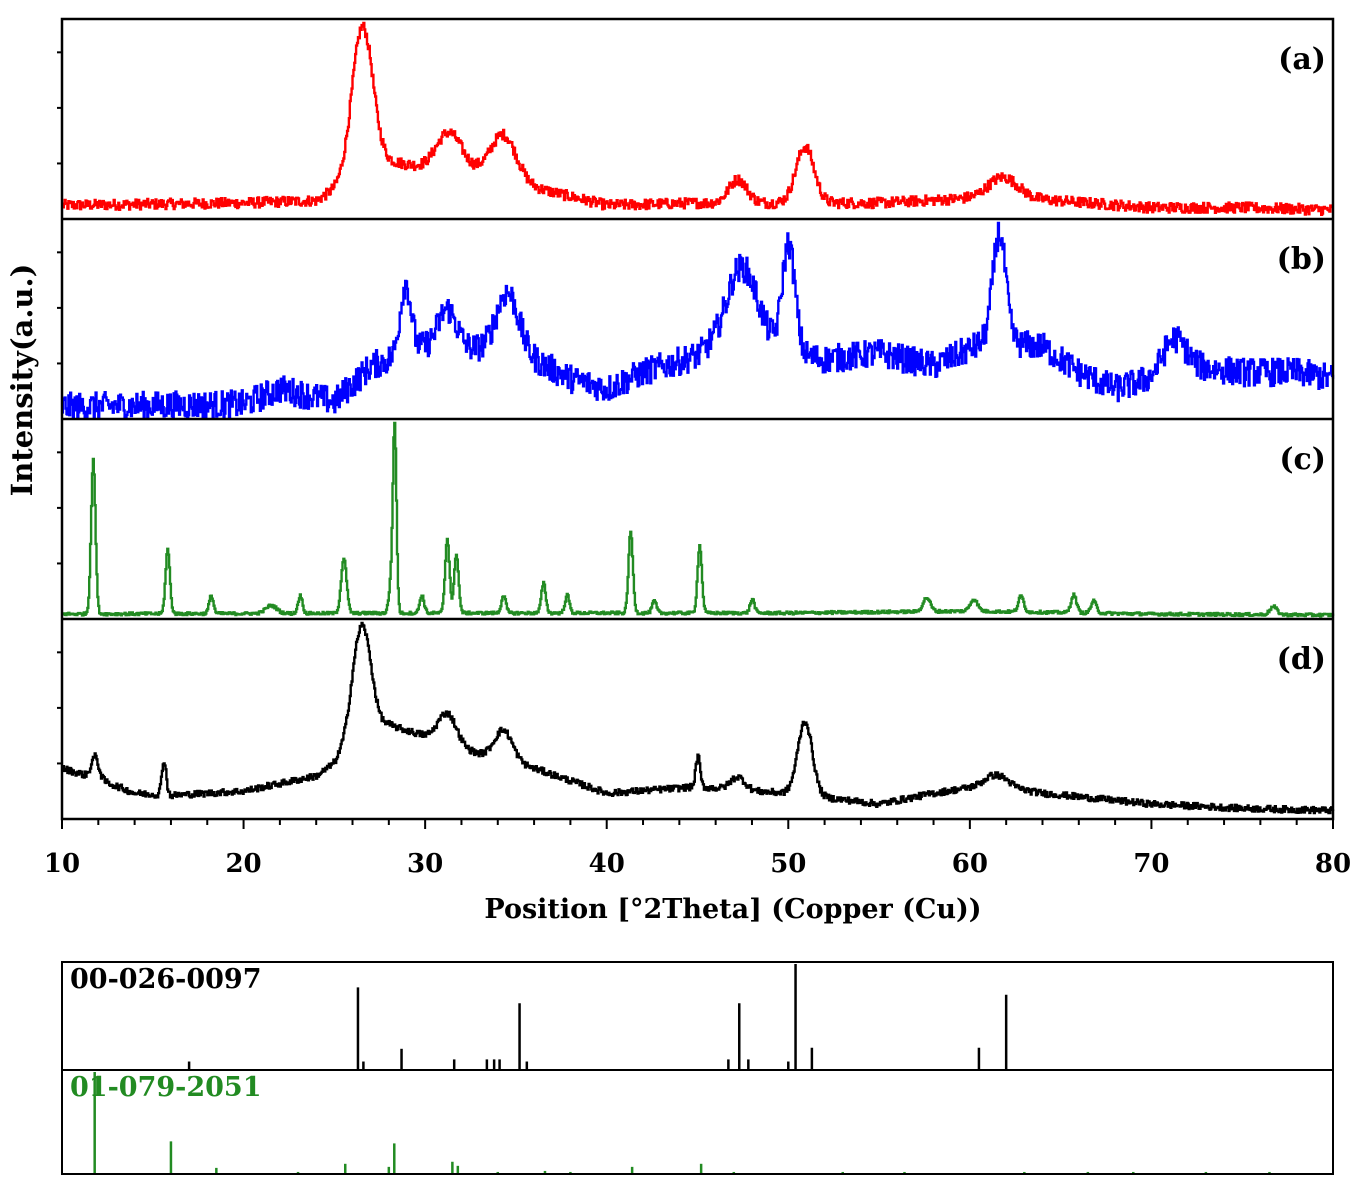  Describe the element at coordinates (1302, 459) in the screenshot. I see `panel-label-c: (c)` at that location.